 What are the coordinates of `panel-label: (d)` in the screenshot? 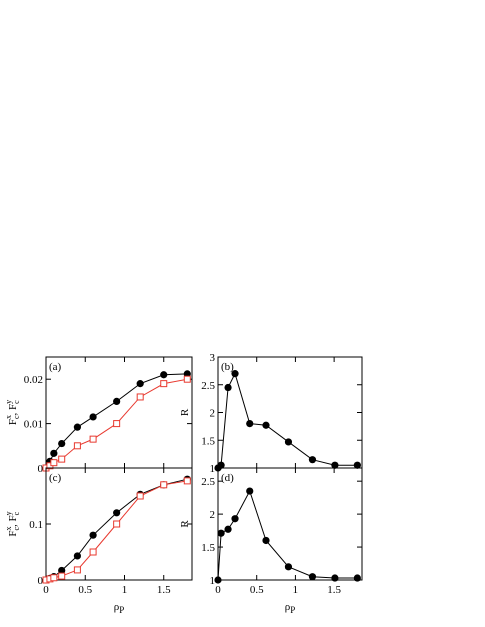 It's located at (227, 478).